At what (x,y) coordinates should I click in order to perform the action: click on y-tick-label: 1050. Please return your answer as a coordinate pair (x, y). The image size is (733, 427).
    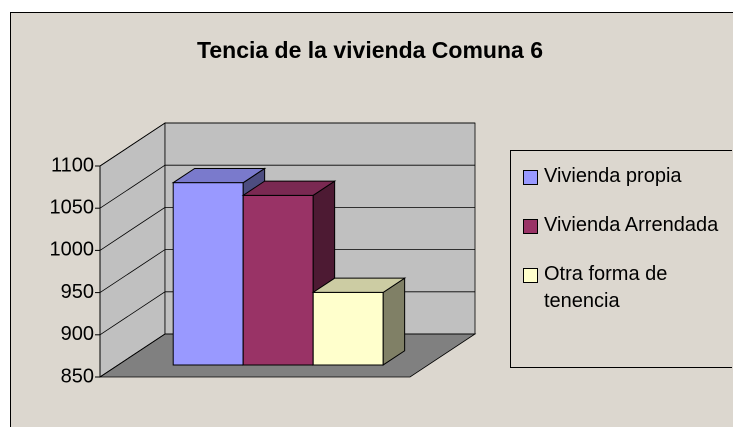
    Looking at the image, I should click on (72, 207).